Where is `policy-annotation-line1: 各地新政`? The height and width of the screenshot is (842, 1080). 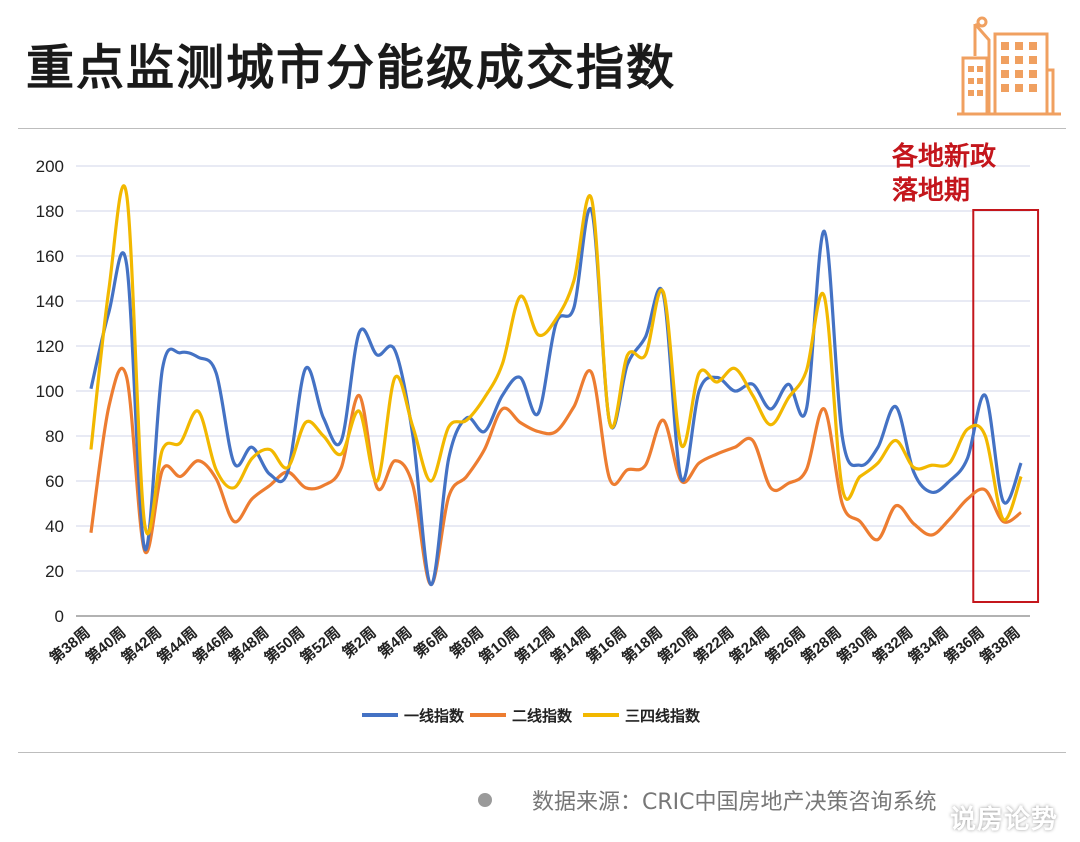 policy-annotation-line1: 各地新政 is located at coordinates (944, 157).